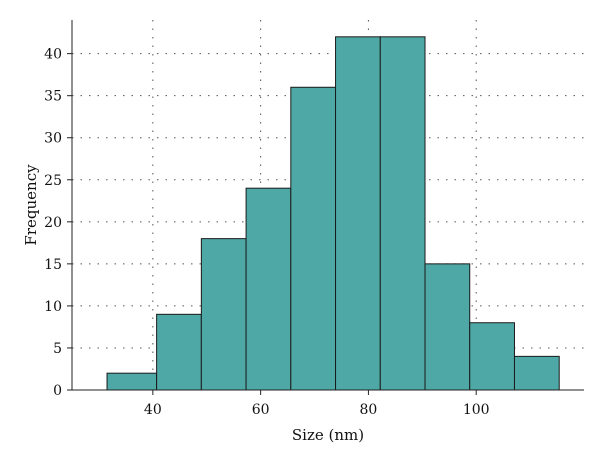 Image resolution: width=600 pixels, height=459 pixels. Describe the element at coordinates (53, 181) in the screenshot. I see `y-tick-label: 25` at that location.